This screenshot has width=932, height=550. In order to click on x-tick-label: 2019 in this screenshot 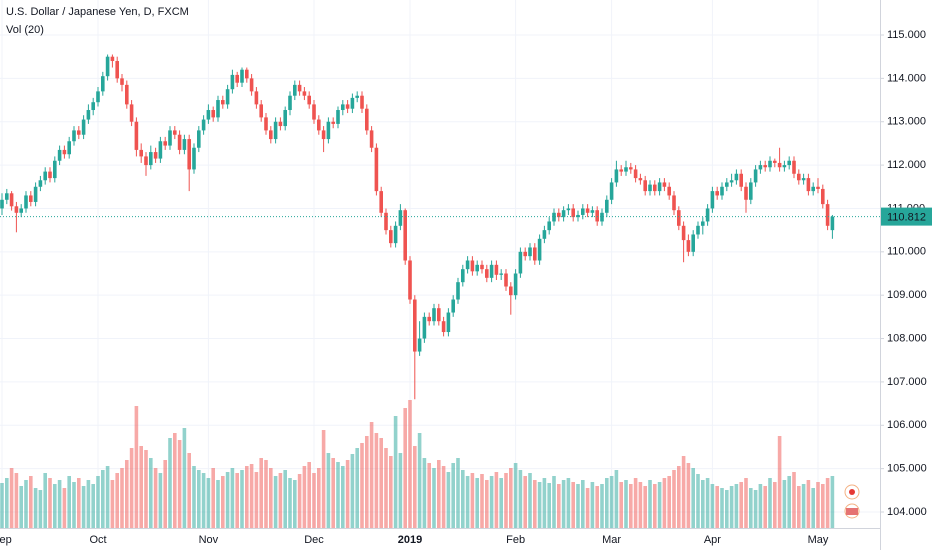, I will do `click(410, 540)`.